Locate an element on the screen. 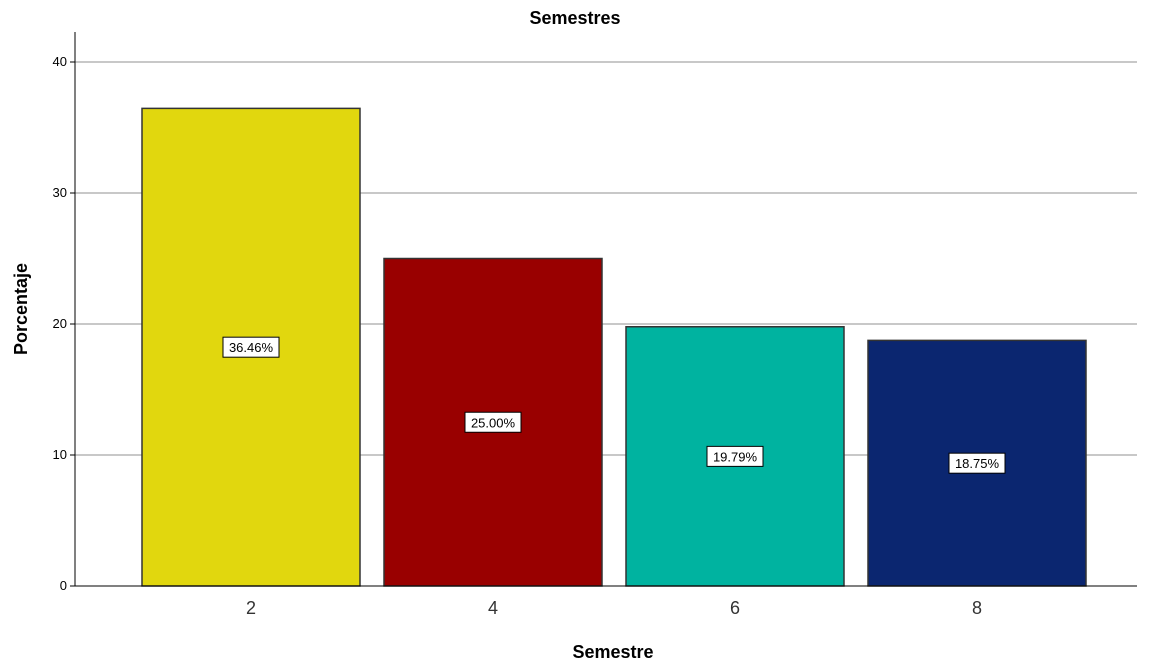 The height and width of the screenshot is (668, 1151). data-label: 25.00% is located at coordinates (493, 422).